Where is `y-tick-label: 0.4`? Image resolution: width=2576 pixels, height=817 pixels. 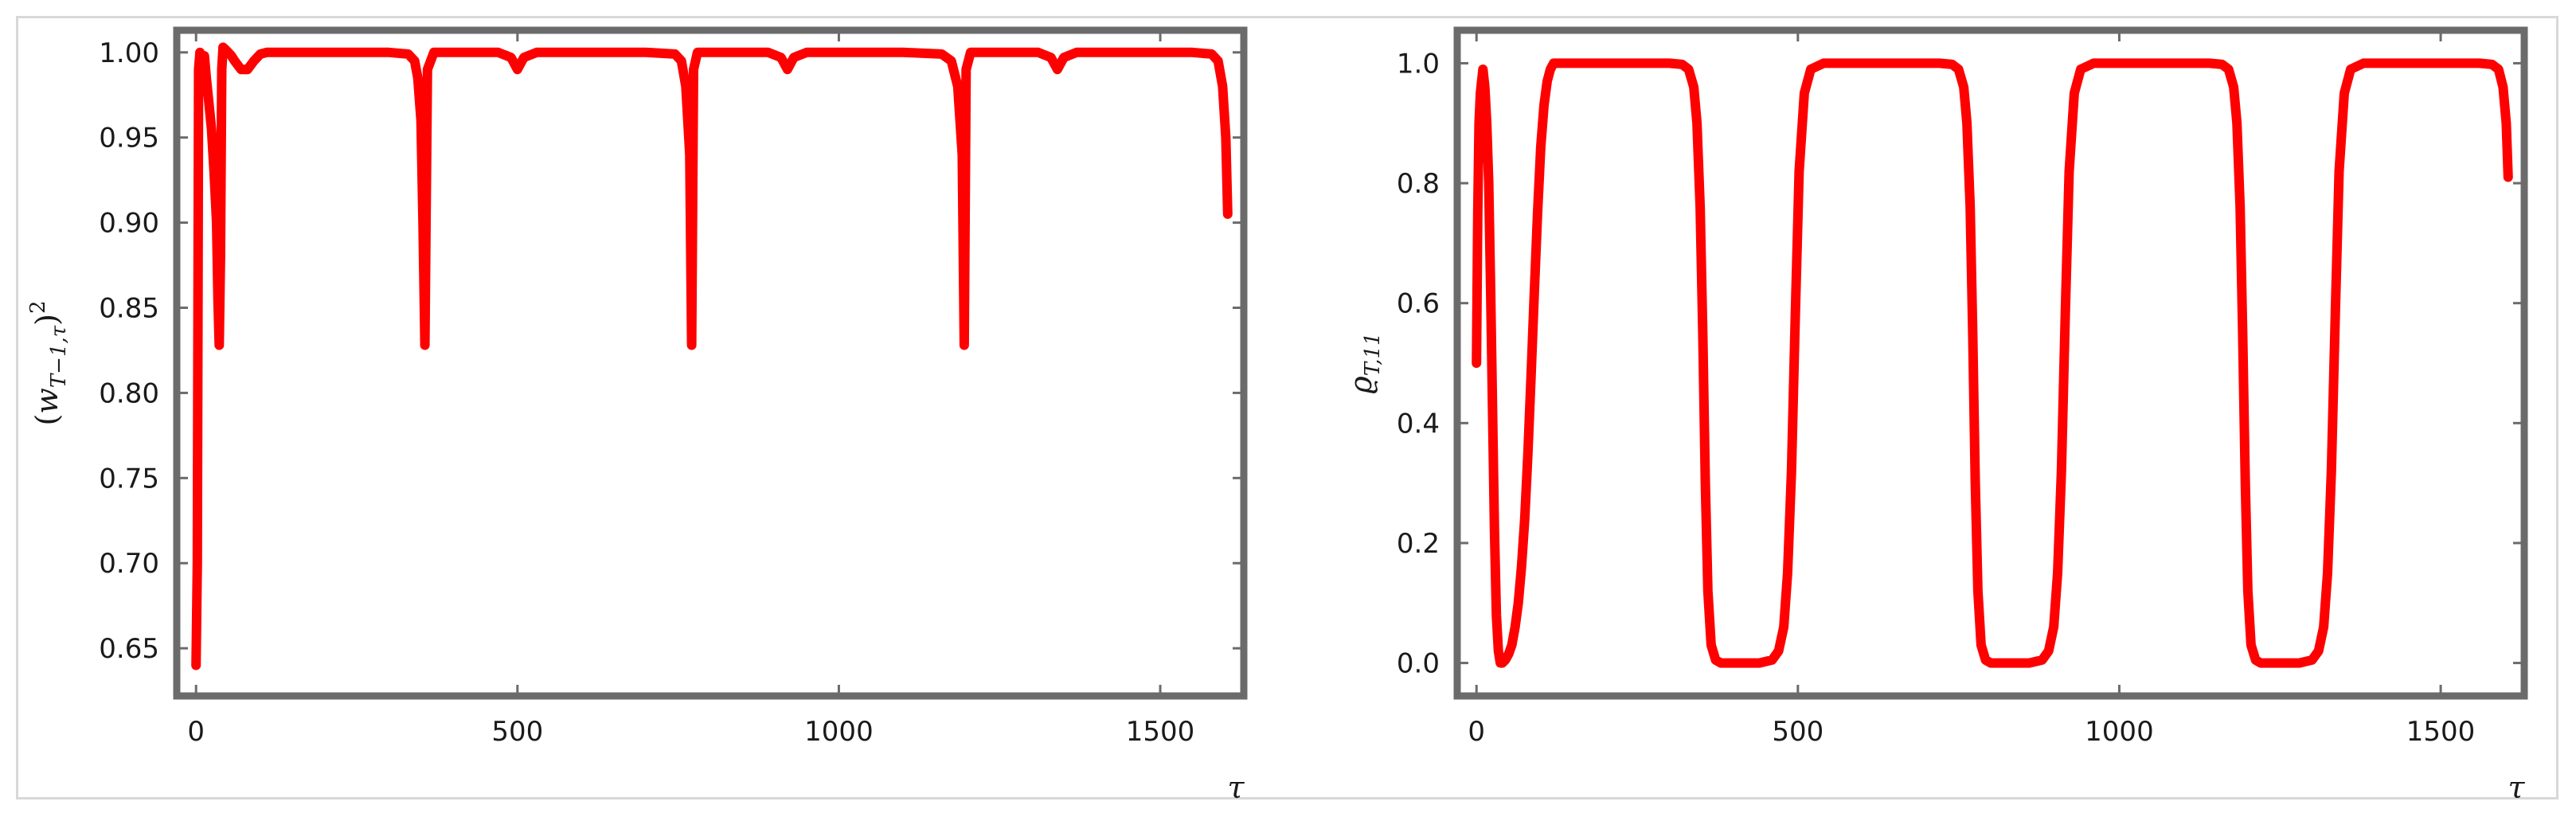
y-tick-label: 0.4 is located at coordinates (1418, 424).